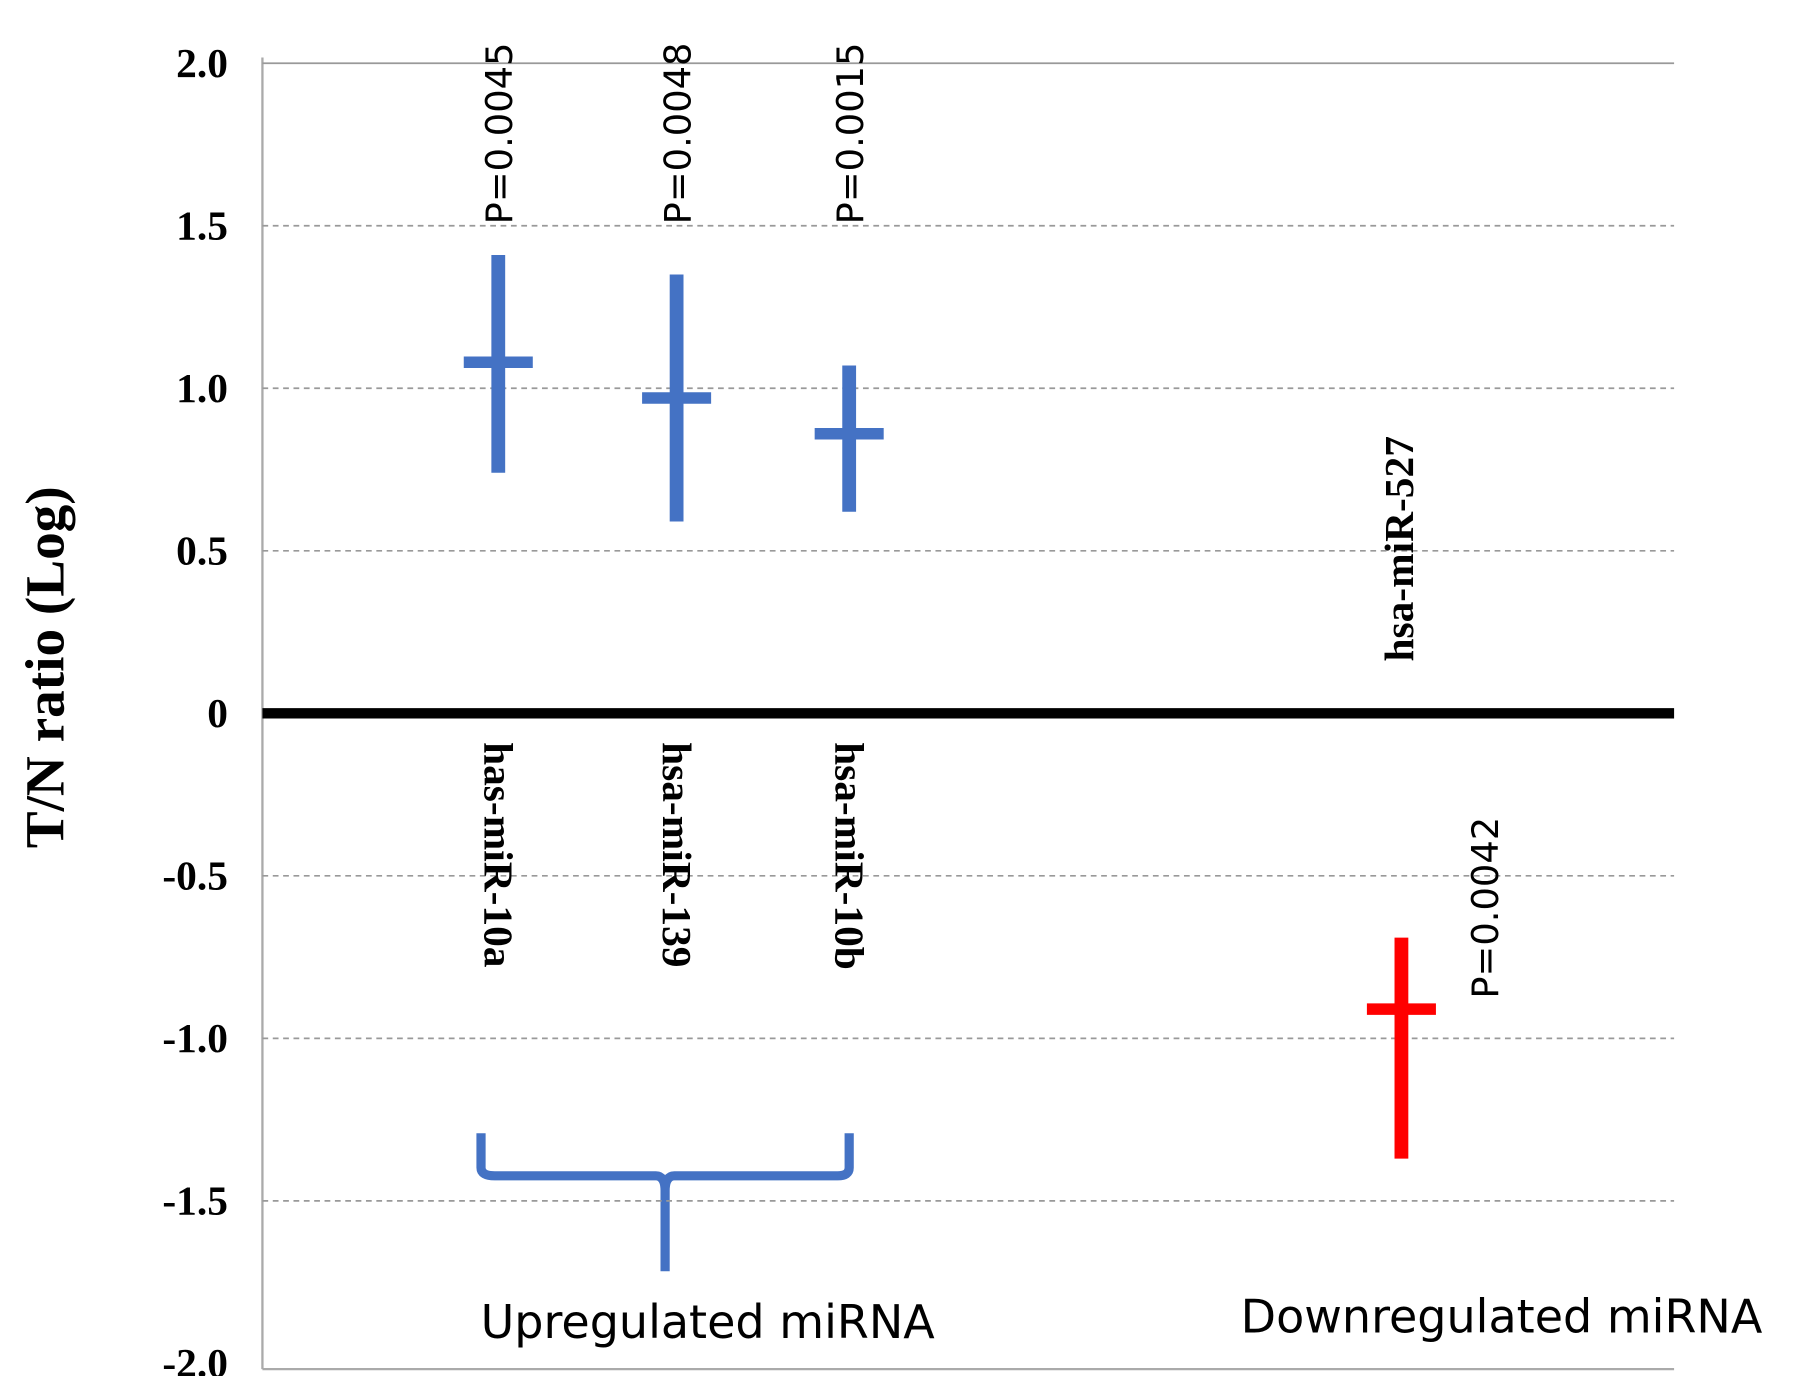 The width and height of the screenshot is (1795, 1376). Describe the element at coordinates (1502, 1316) in the screenshot. I see `group-label: Downregulated miRNA` at that location.